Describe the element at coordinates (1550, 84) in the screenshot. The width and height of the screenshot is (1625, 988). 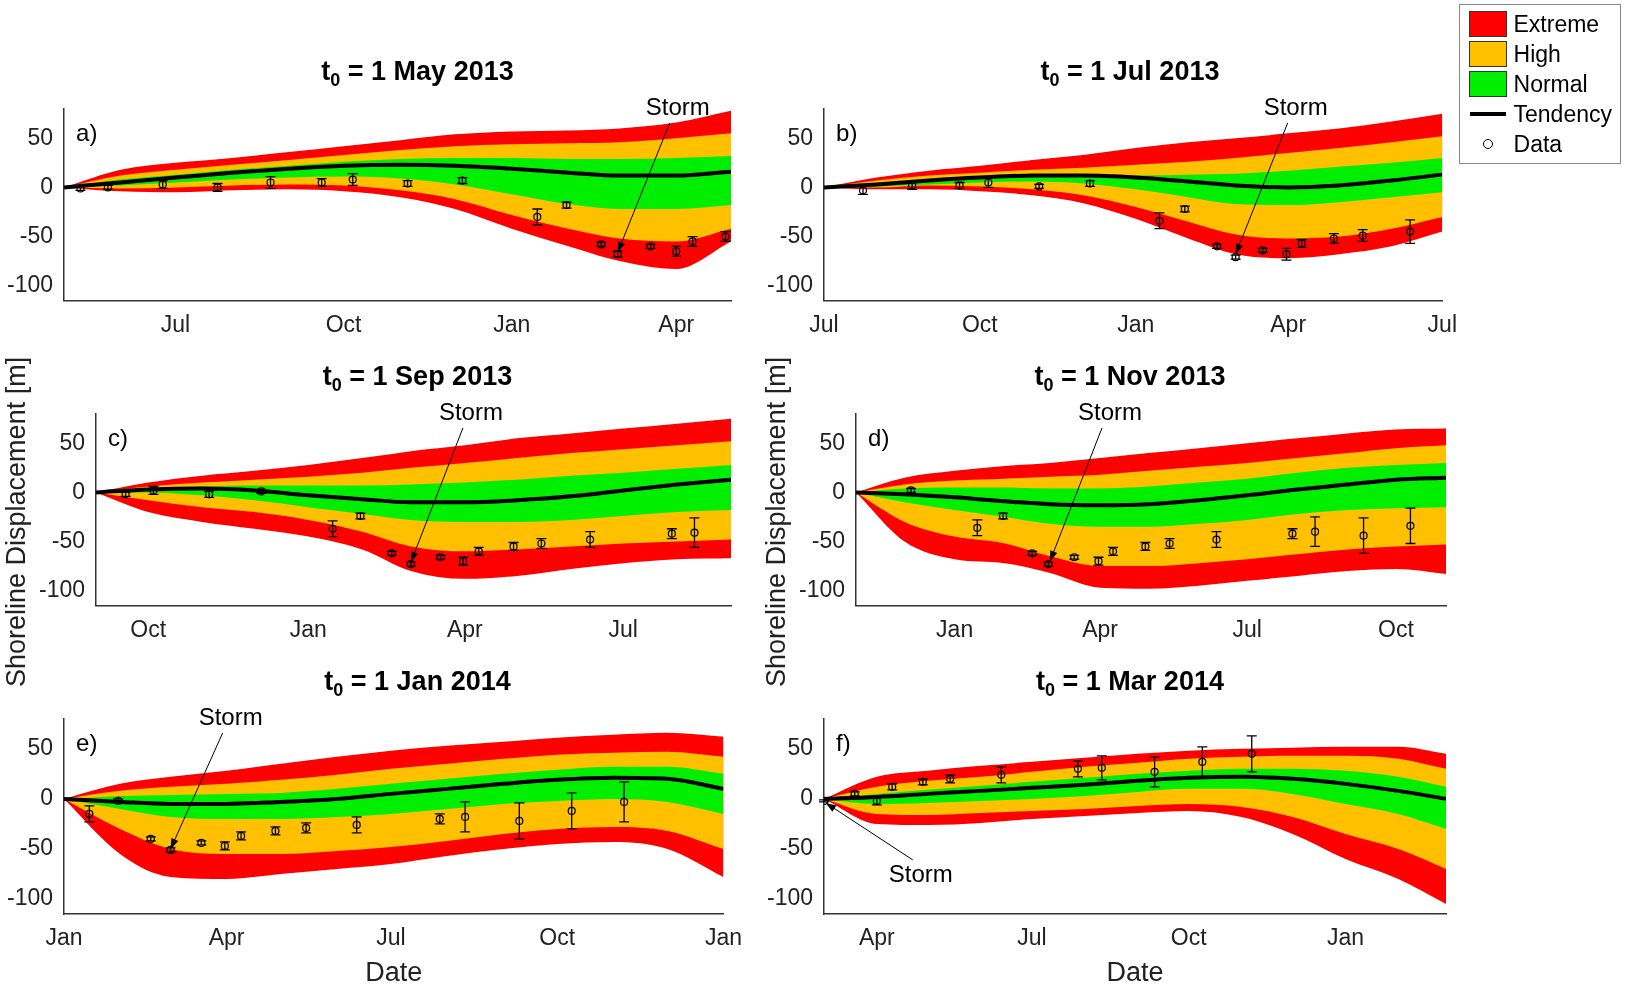
I see `legend-label: Normal` at that location.